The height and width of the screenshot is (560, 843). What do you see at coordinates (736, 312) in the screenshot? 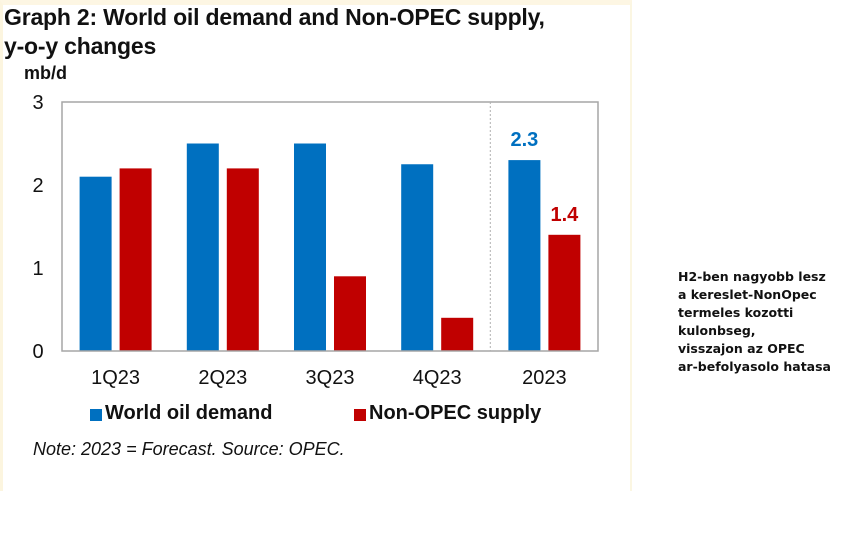
I see `annotation-line: termeles kozotti` at bounding box center [736, 312].